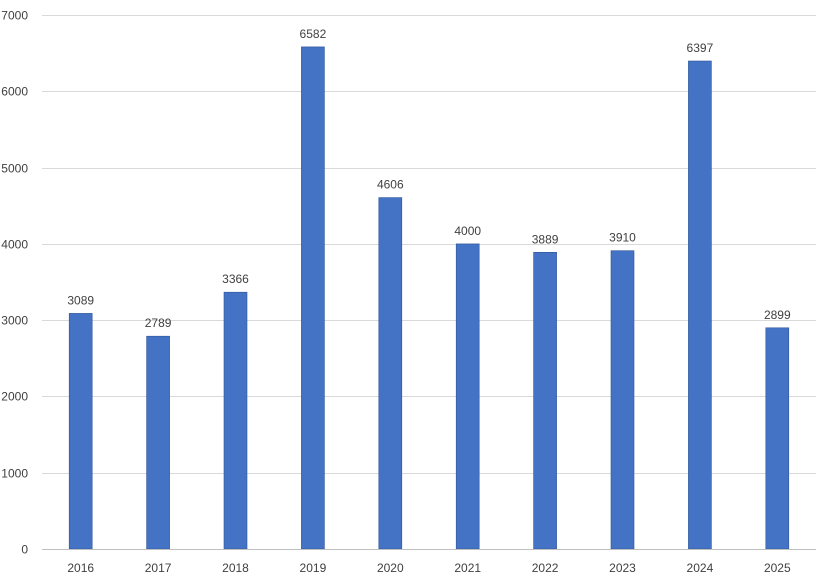  I want to click on y-tick-label: 2000, so click(14, 397).